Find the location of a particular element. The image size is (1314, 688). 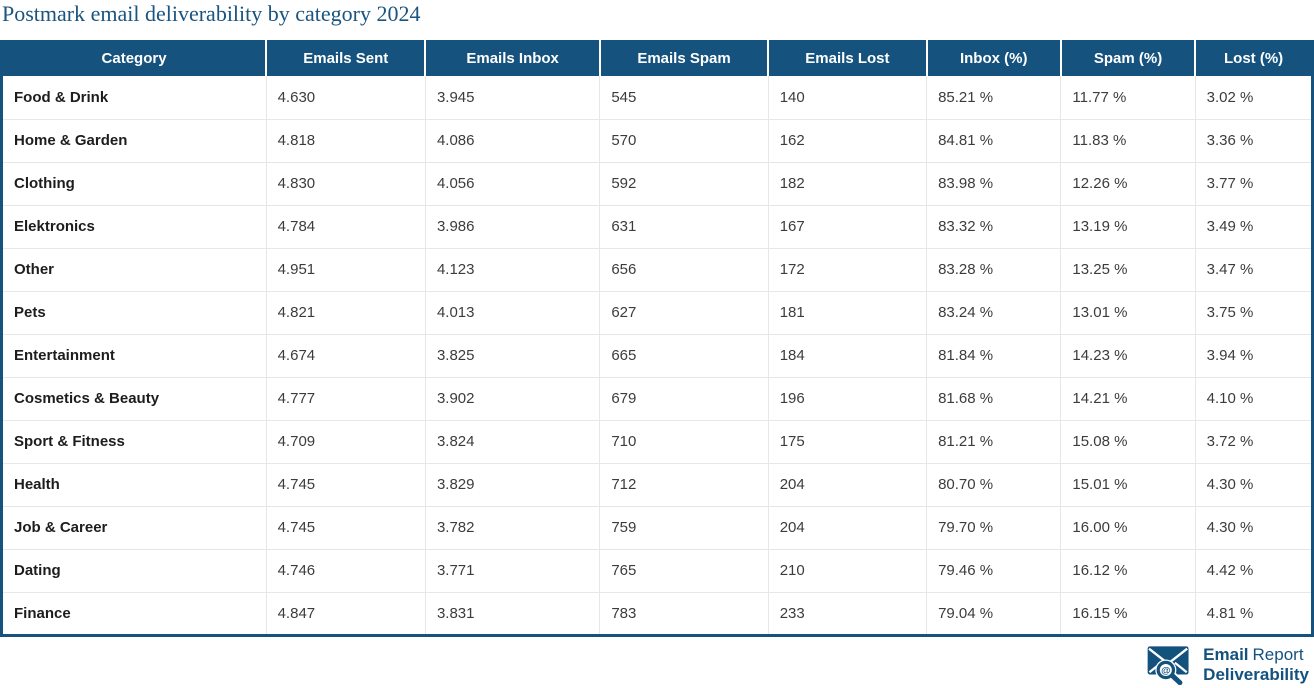

brand-line1-regular: Report is located at coordinates (1278, 654).